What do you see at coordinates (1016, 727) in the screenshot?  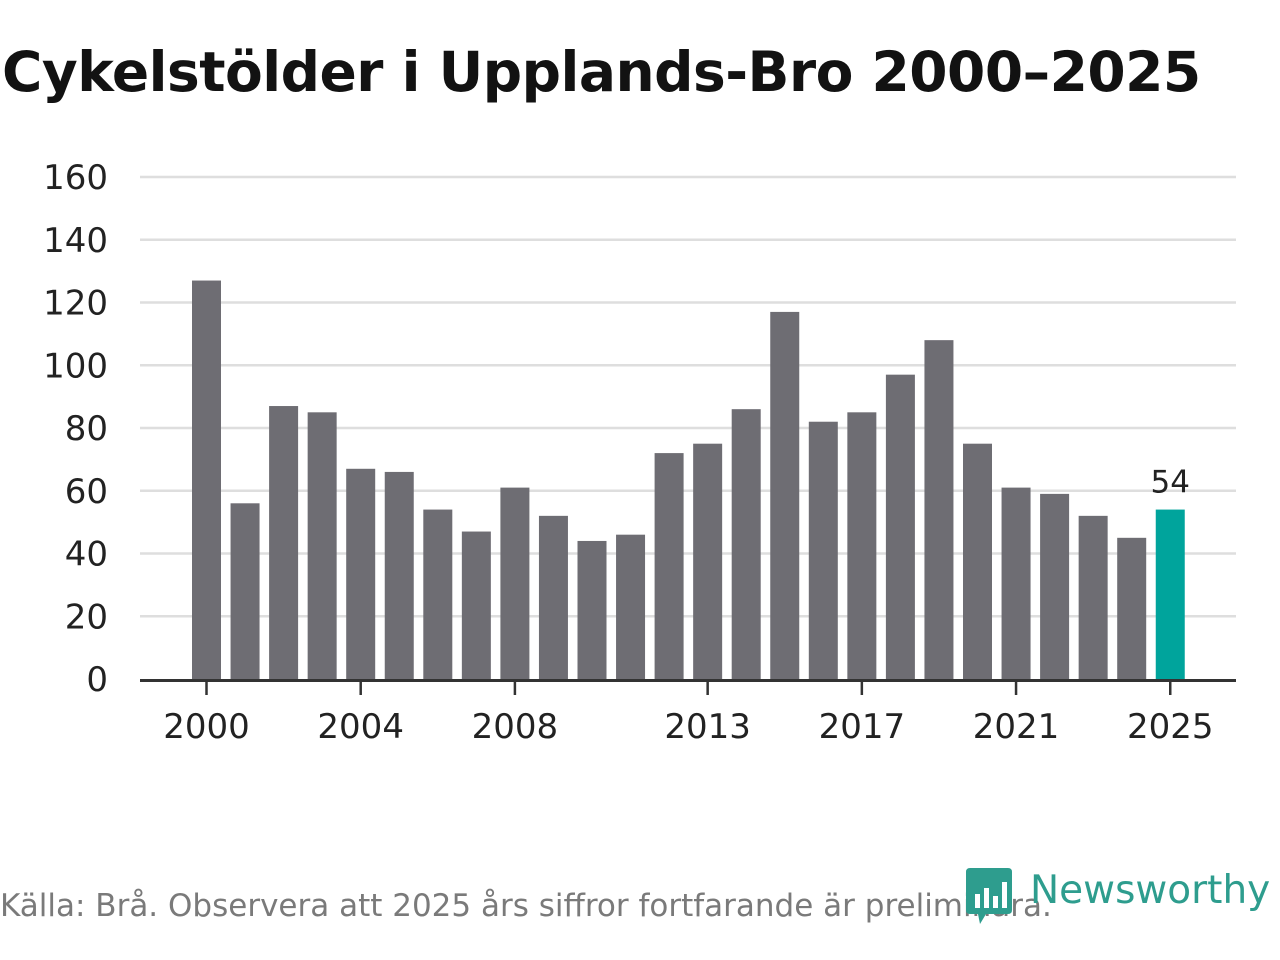 I see `x-tick-label-2021: 2021` at bounding box center [1016, 727].